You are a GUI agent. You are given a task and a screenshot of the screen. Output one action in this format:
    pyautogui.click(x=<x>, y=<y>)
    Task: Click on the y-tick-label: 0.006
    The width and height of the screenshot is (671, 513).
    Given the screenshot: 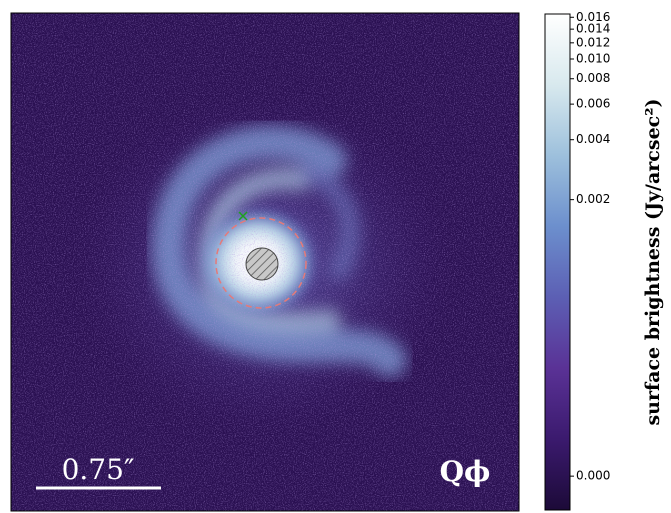 What is the action you would take?
    pyautogui.click(x=593, y=104)
    